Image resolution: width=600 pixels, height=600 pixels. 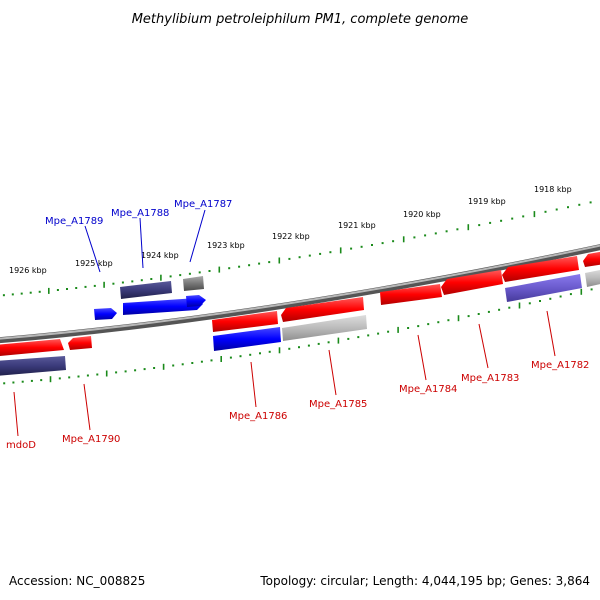 I want to click on gene-arrow-mpe-a1786-inner, so click(x=247, y=339).